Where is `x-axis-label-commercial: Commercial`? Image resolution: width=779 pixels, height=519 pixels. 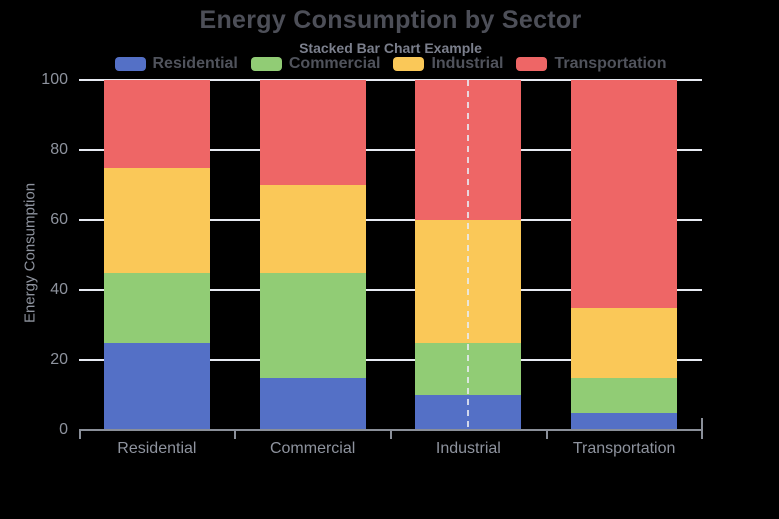 x-axis-label-commercial: Commercial is located at coordinates (312, 448).